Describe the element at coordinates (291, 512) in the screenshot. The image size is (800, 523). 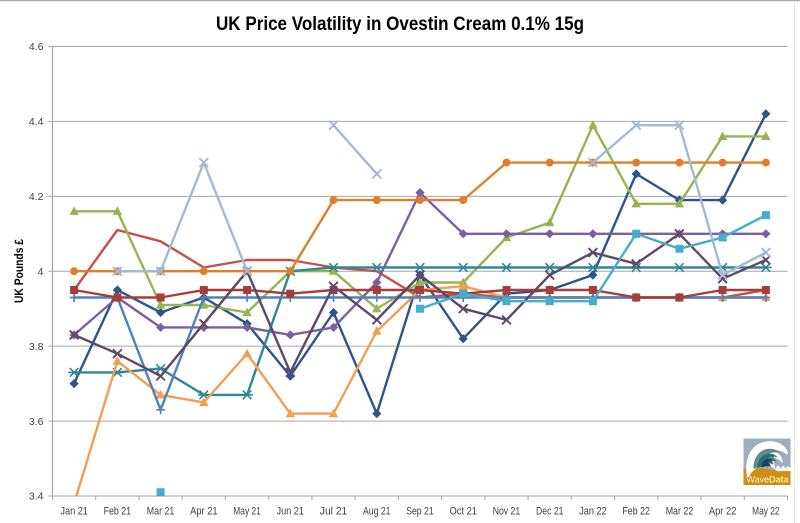
I see `svg-text: Jun 21` at that location.